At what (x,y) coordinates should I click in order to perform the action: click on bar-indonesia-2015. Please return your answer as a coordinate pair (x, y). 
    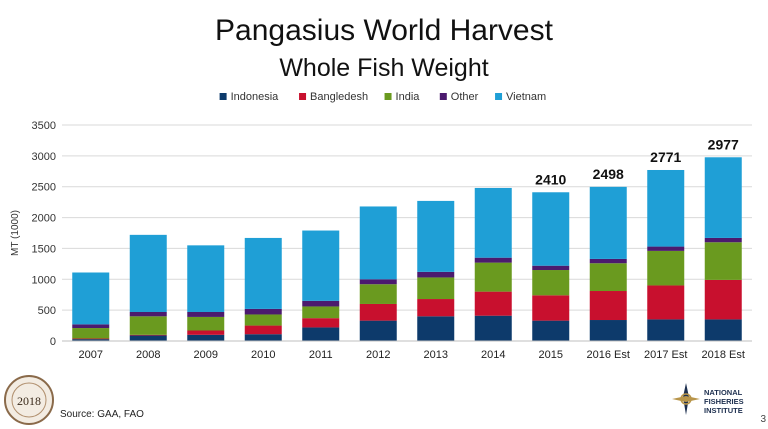
    Looking at the image, I should click on (551, 330).